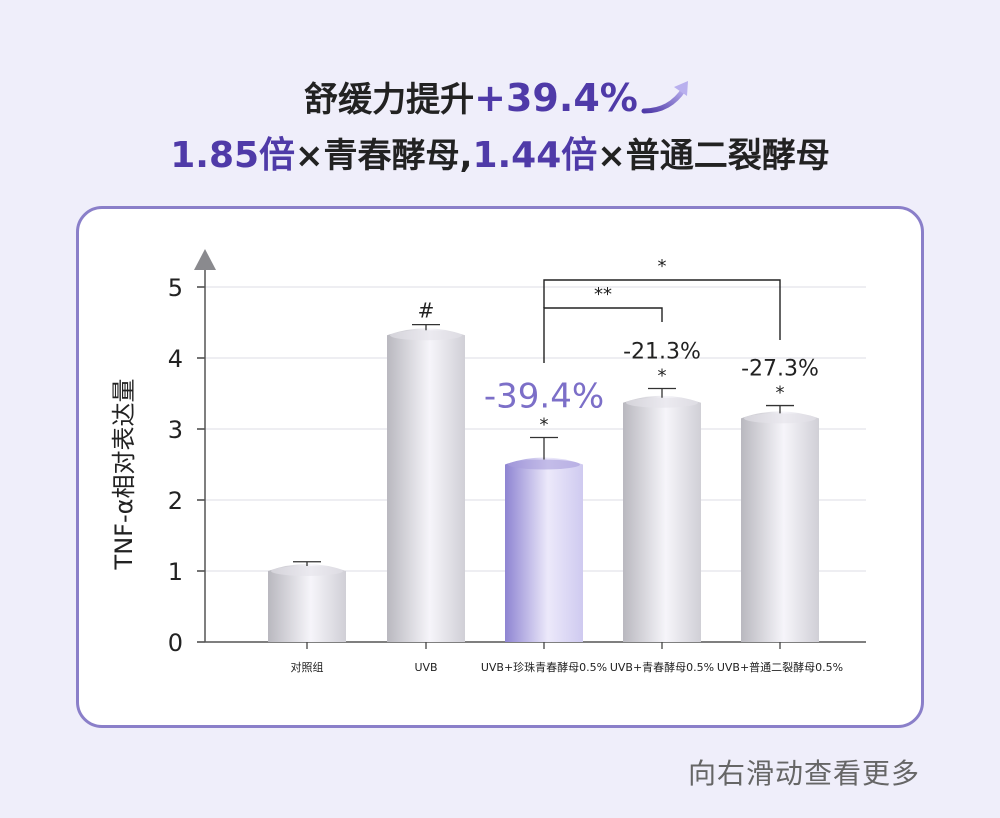 The height and width of the screenshot is (818, 1000). Describe the element at coordinates (175, 288) in the screenshot. I see `y-tick-label: 5` at that location.